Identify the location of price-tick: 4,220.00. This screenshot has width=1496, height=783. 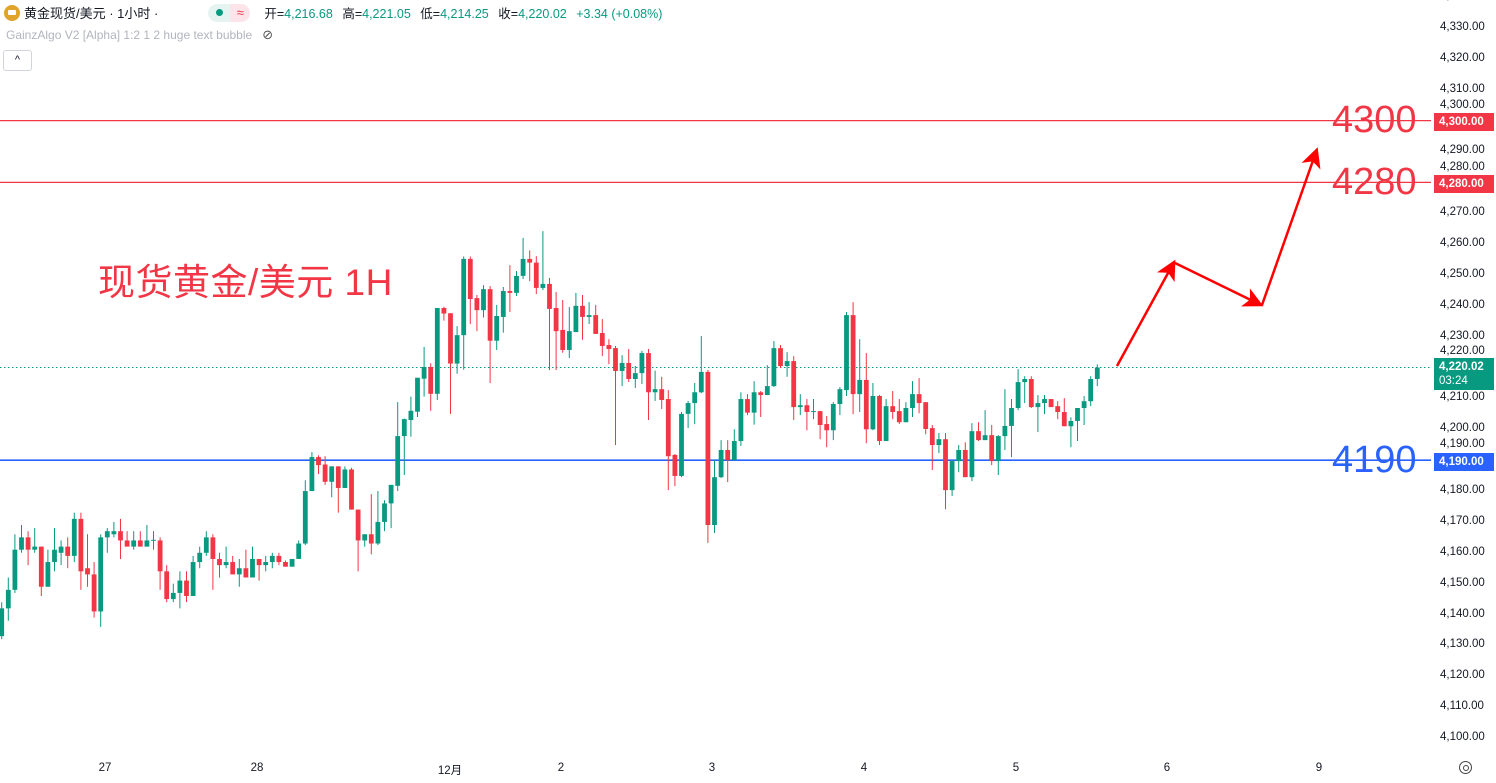
(1462, 350).